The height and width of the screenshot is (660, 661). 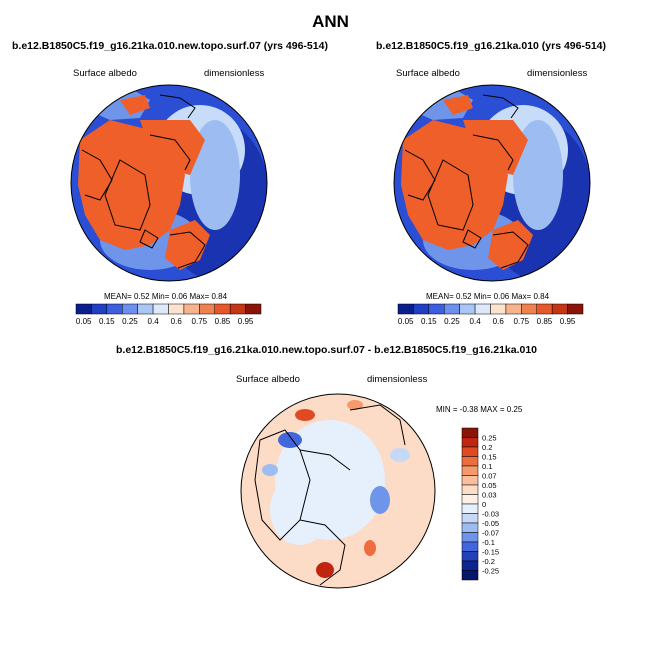 I want to click on panel2-map, so click(x=492, y=183).